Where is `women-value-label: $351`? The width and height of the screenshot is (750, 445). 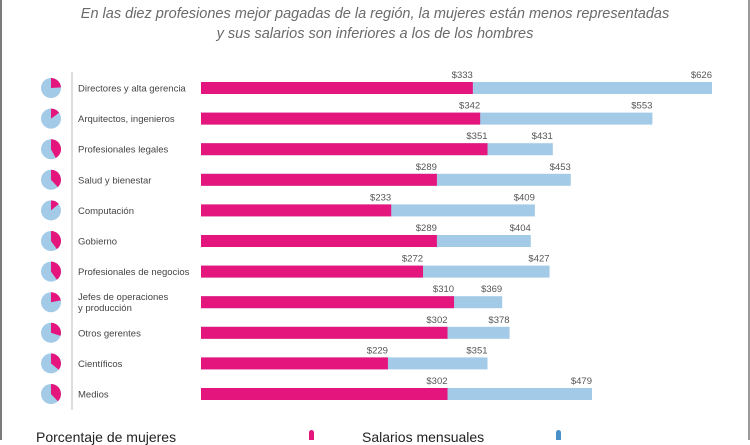 women-value-label: $351 is located at coordinates (476, 136).